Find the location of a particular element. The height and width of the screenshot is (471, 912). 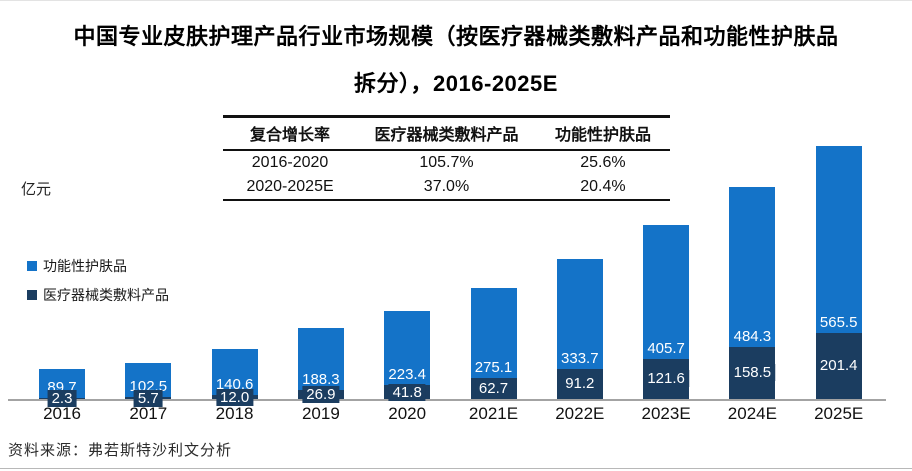

y-axis-unit-label: 亿元 is located at coordinates (36, 189).